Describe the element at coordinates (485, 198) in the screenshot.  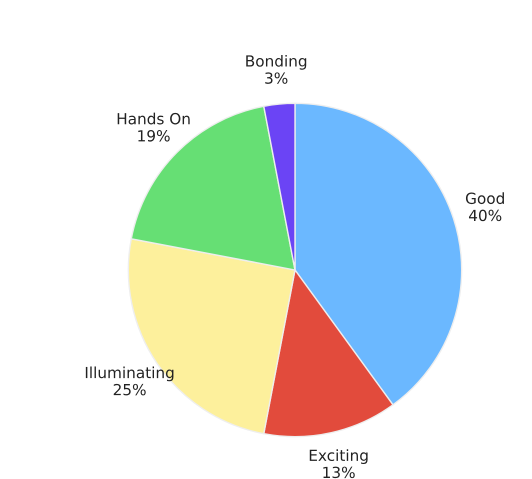
I see `slice-label: Good` at that location.